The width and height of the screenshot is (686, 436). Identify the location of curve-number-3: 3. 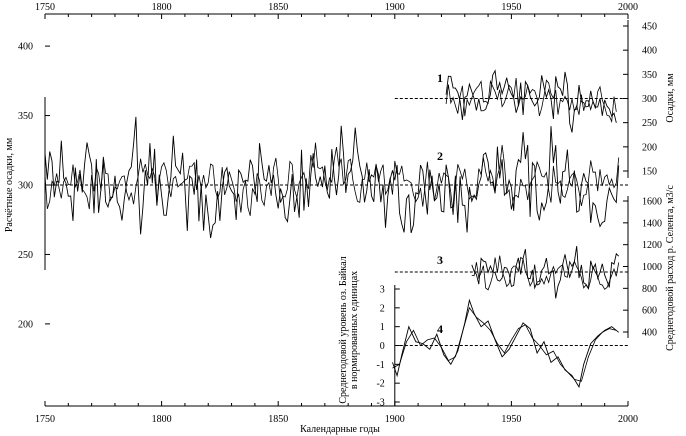
(440, 260).